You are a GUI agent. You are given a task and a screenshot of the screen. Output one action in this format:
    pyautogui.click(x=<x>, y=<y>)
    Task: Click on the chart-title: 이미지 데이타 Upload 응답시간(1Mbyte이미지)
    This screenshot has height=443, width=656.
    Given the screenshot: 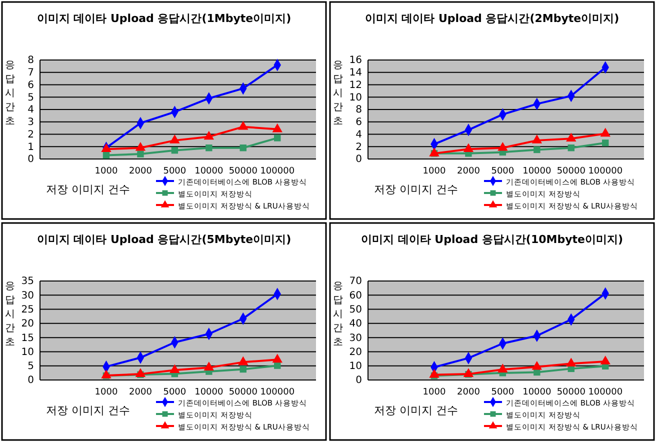 What is the action you would take?
    pyautogui.click(x=164, y=18)
    